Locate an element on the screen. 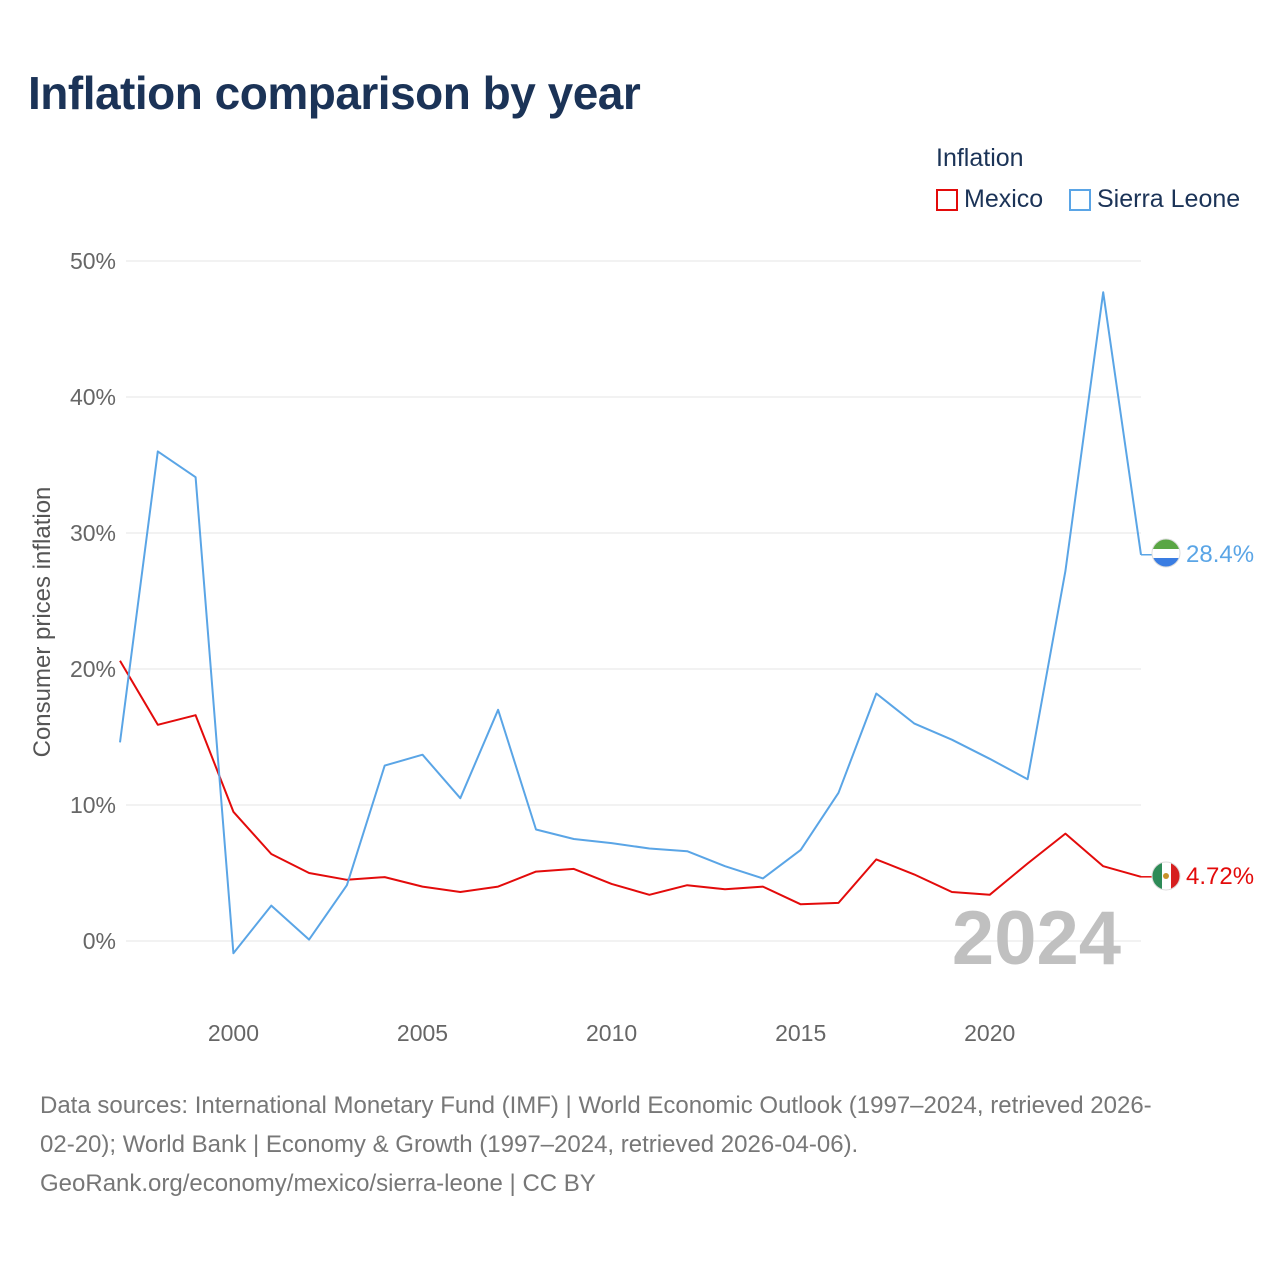 The image size is (1280, 1280). sierra-leone-flag is located at coordinates (1166, 553).